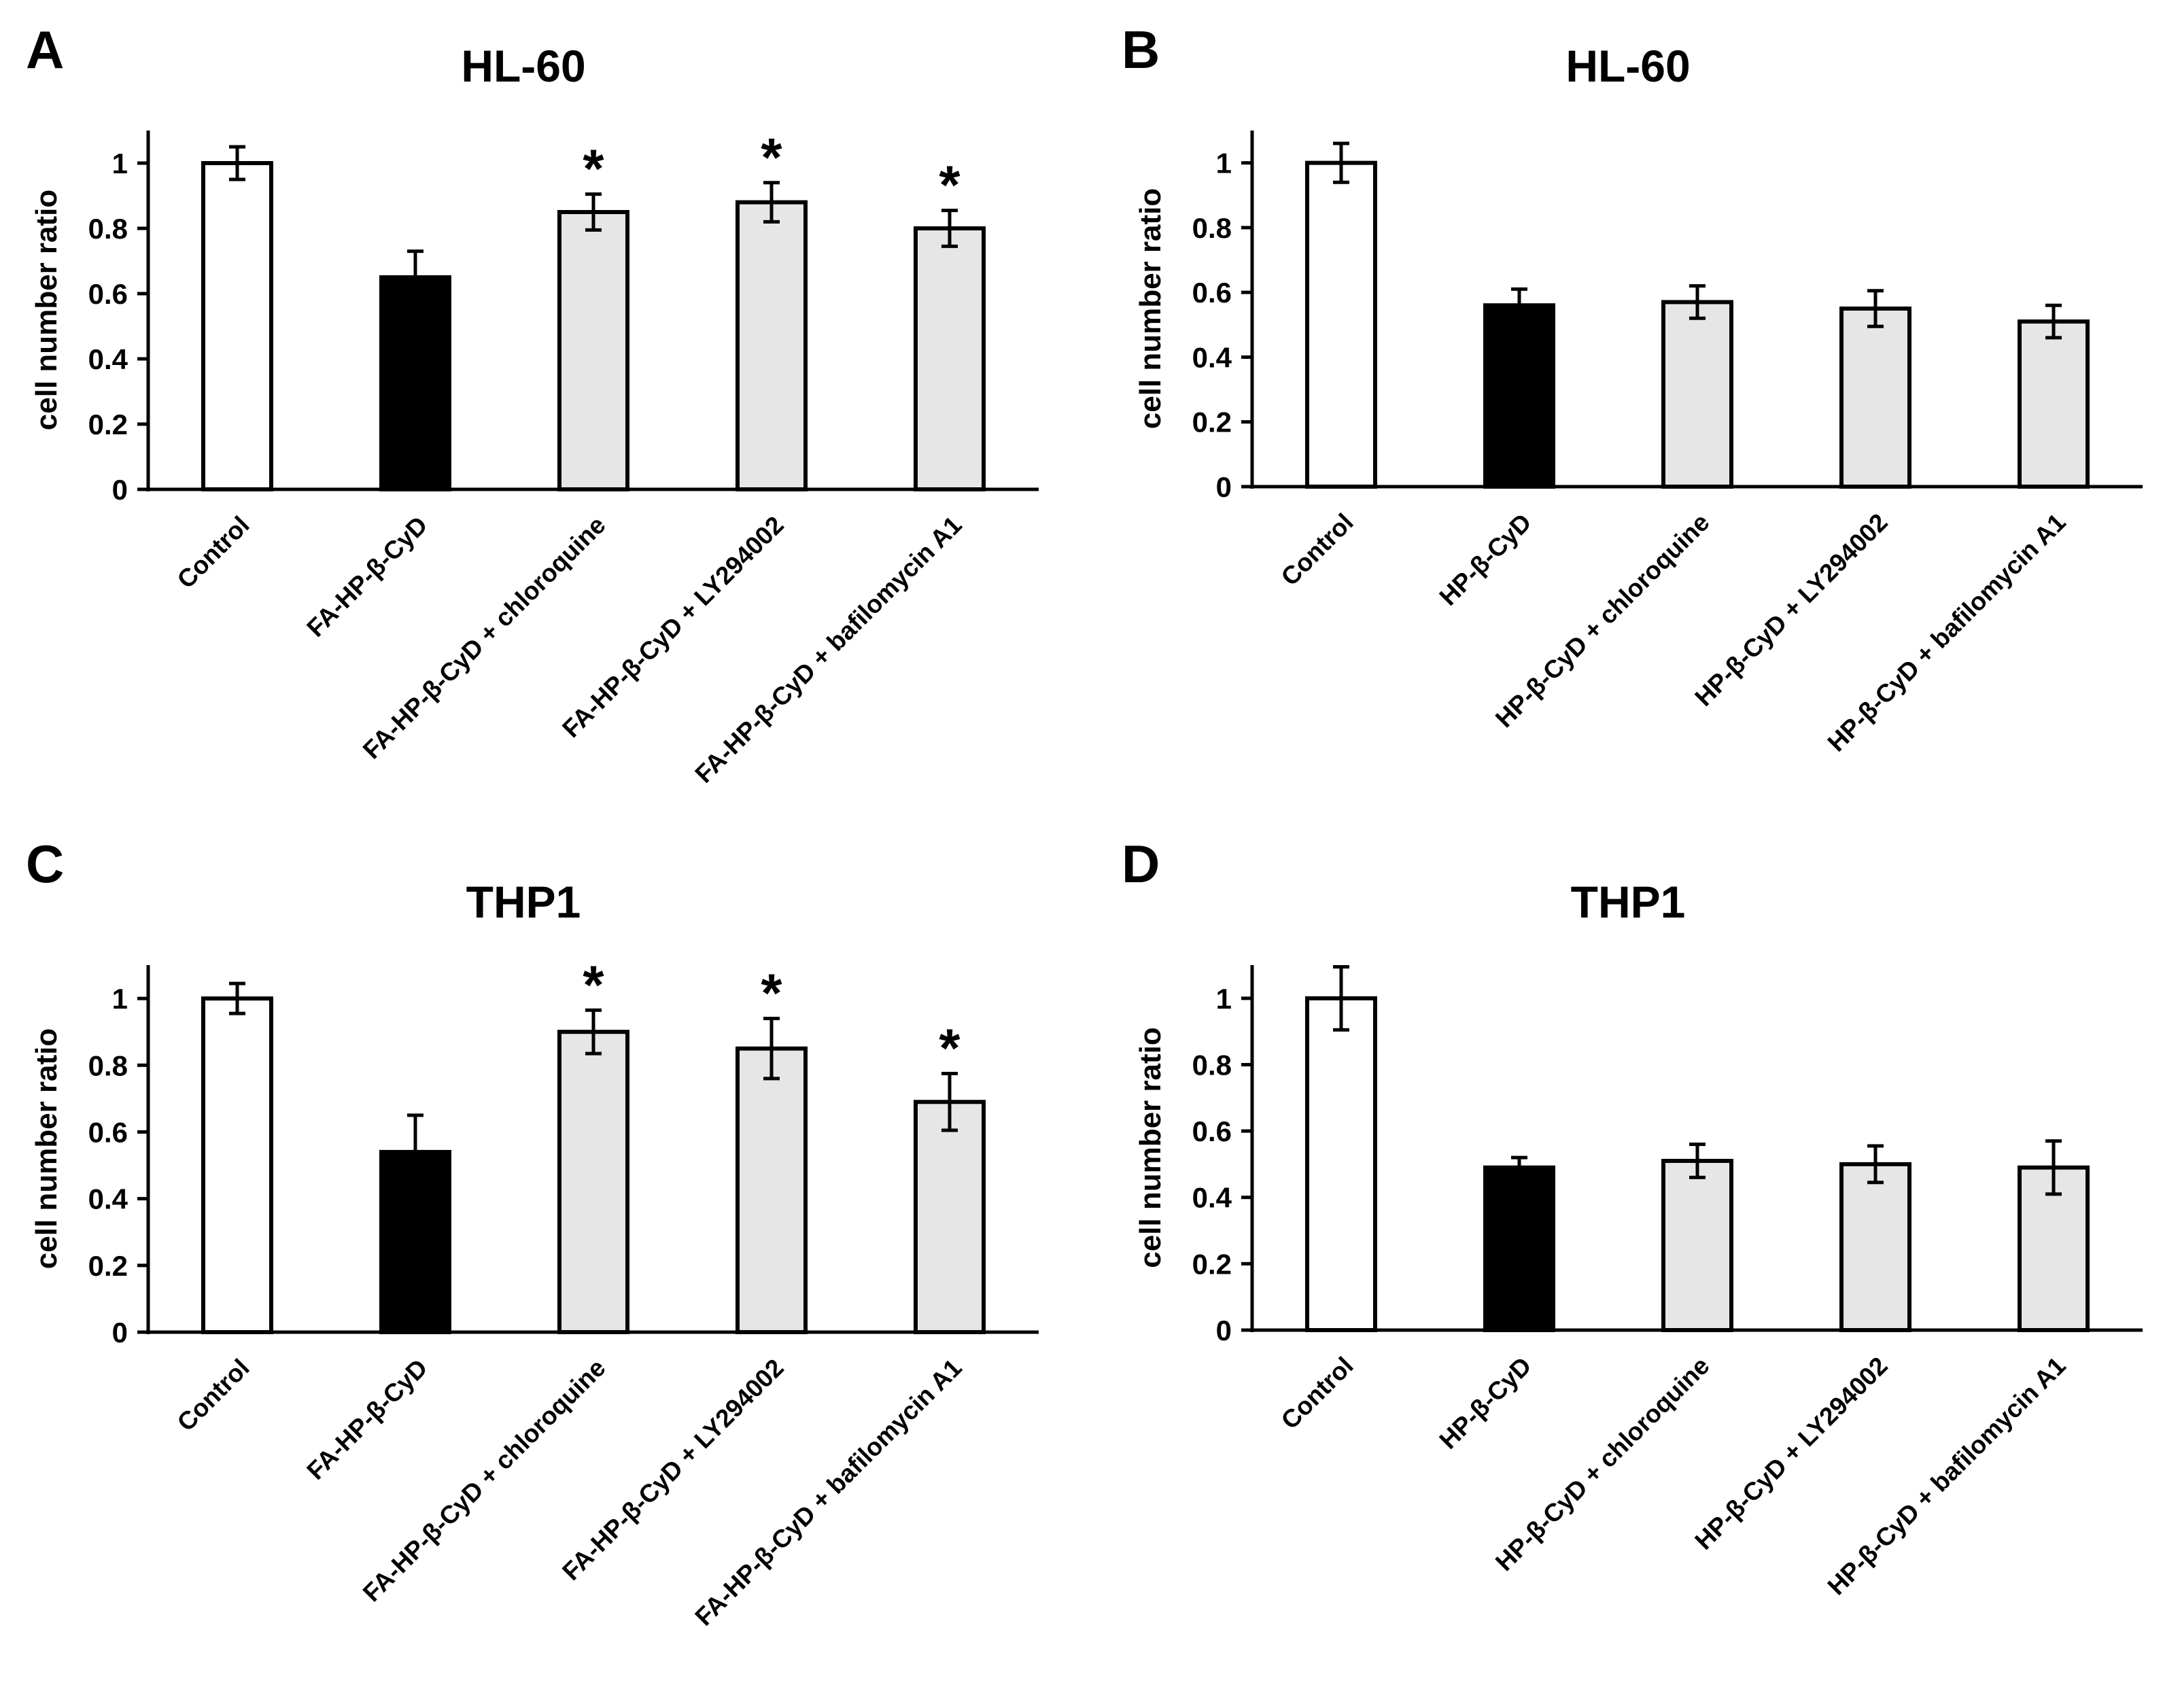 The width and height of the screenshot is (2163, 1708). Describe the element at coordinates (1141, 864) in the screenshot. I see `panel-letter: D` at that location.